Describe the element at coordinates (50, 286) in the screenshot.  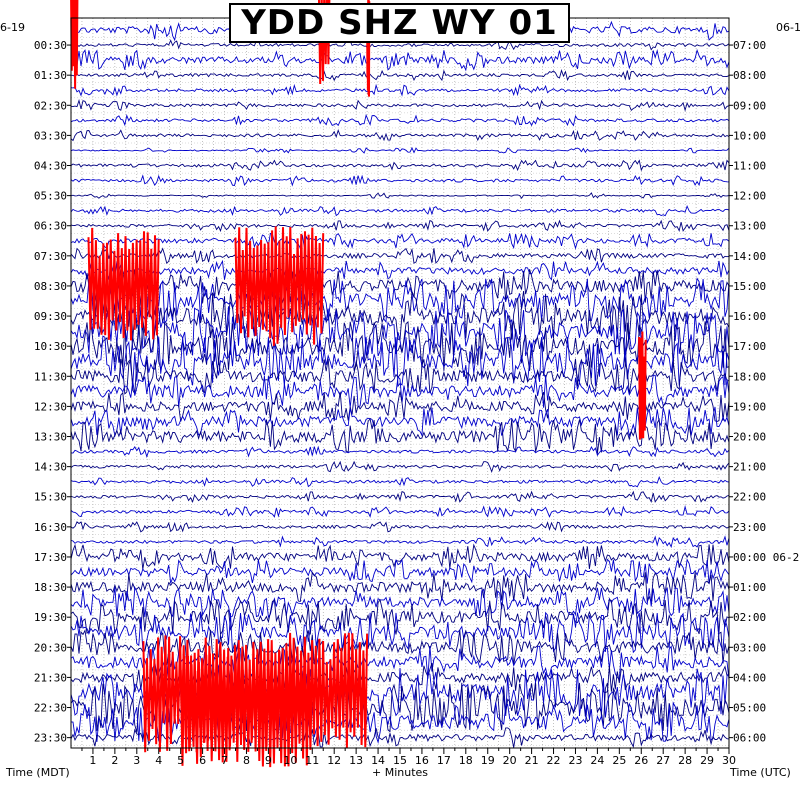
I see `left-tick-label: 08:30` at that location.